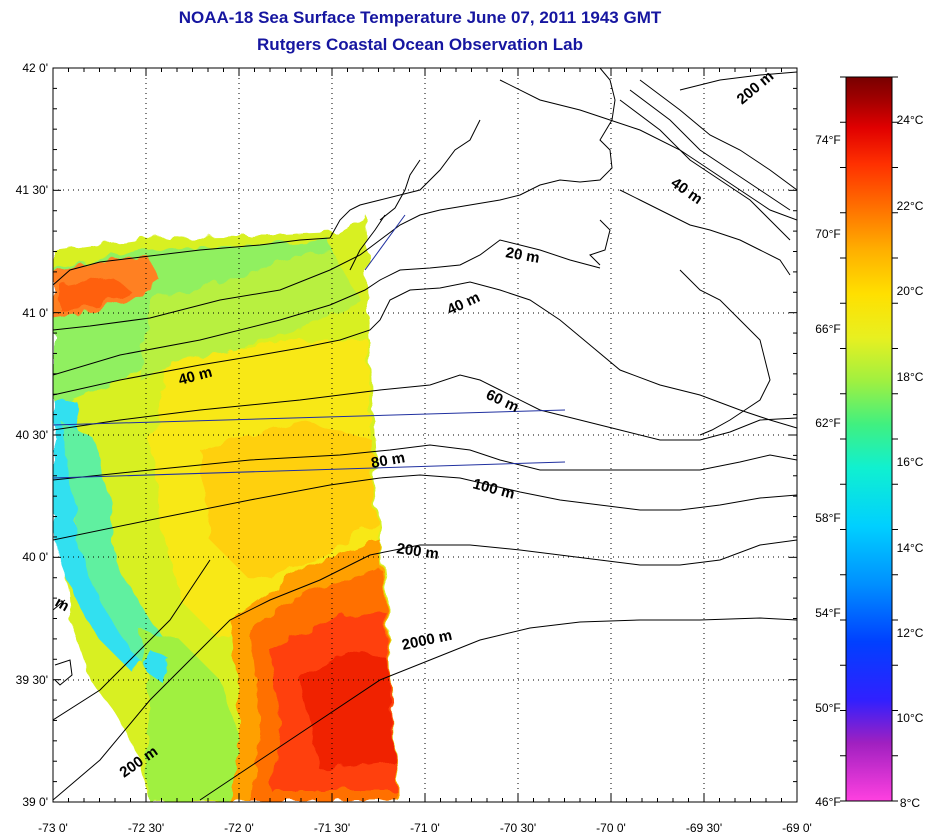  I want to click on contour-label-20m: 20 m, so click(522, 255).